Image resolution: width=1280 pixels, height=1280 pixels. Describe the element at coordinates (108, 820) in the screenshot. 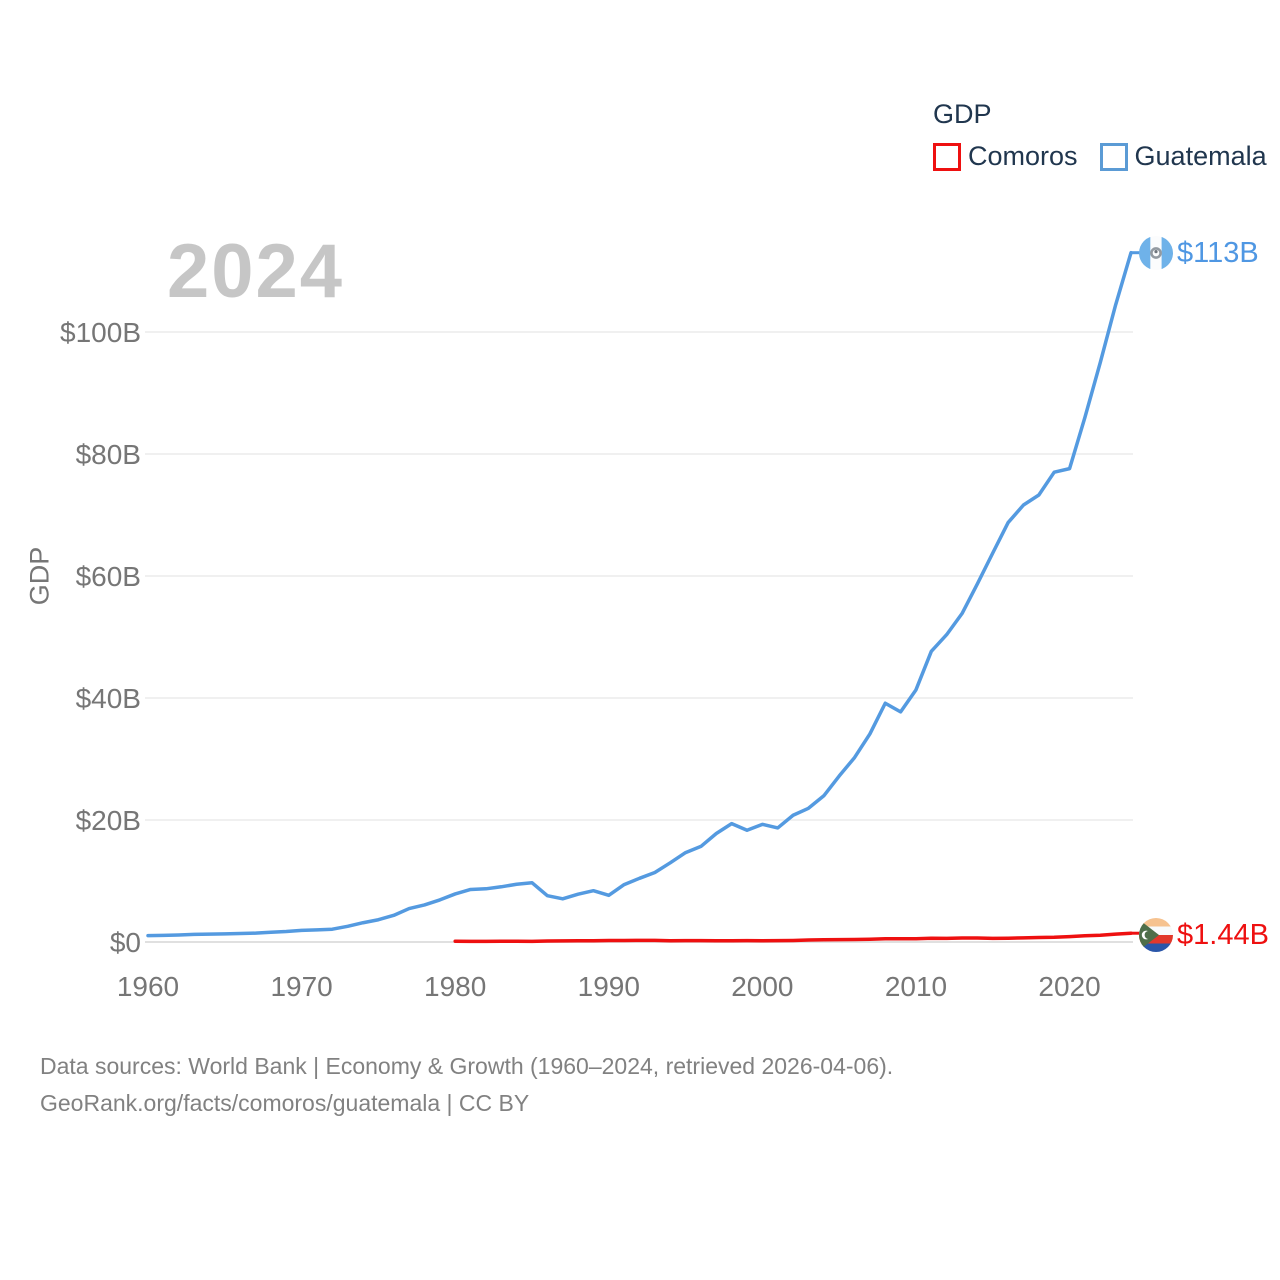

I see `y-tick-label: $20B` at that location.